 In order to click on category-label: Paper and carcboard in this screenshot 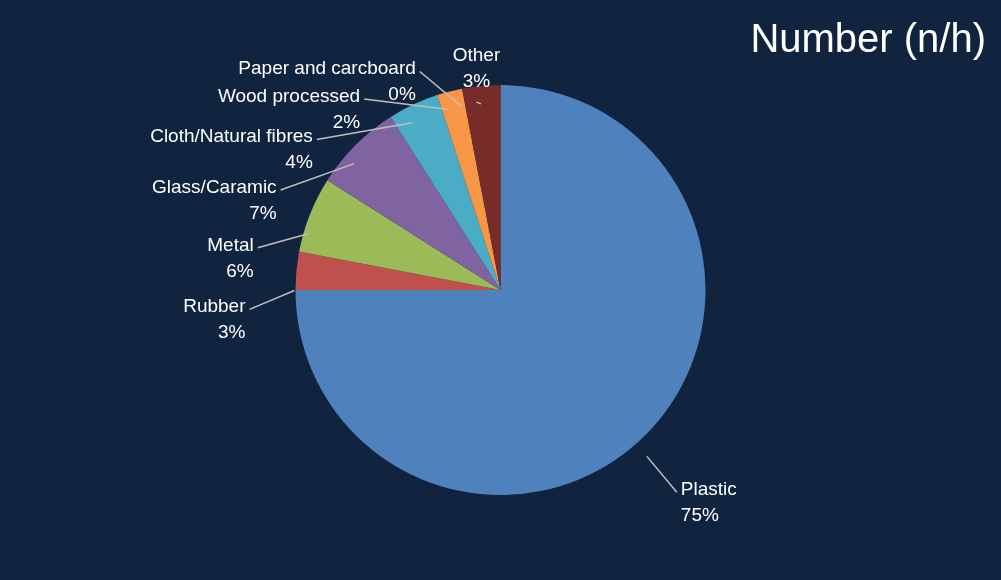, I will do `click(327, 68)`.